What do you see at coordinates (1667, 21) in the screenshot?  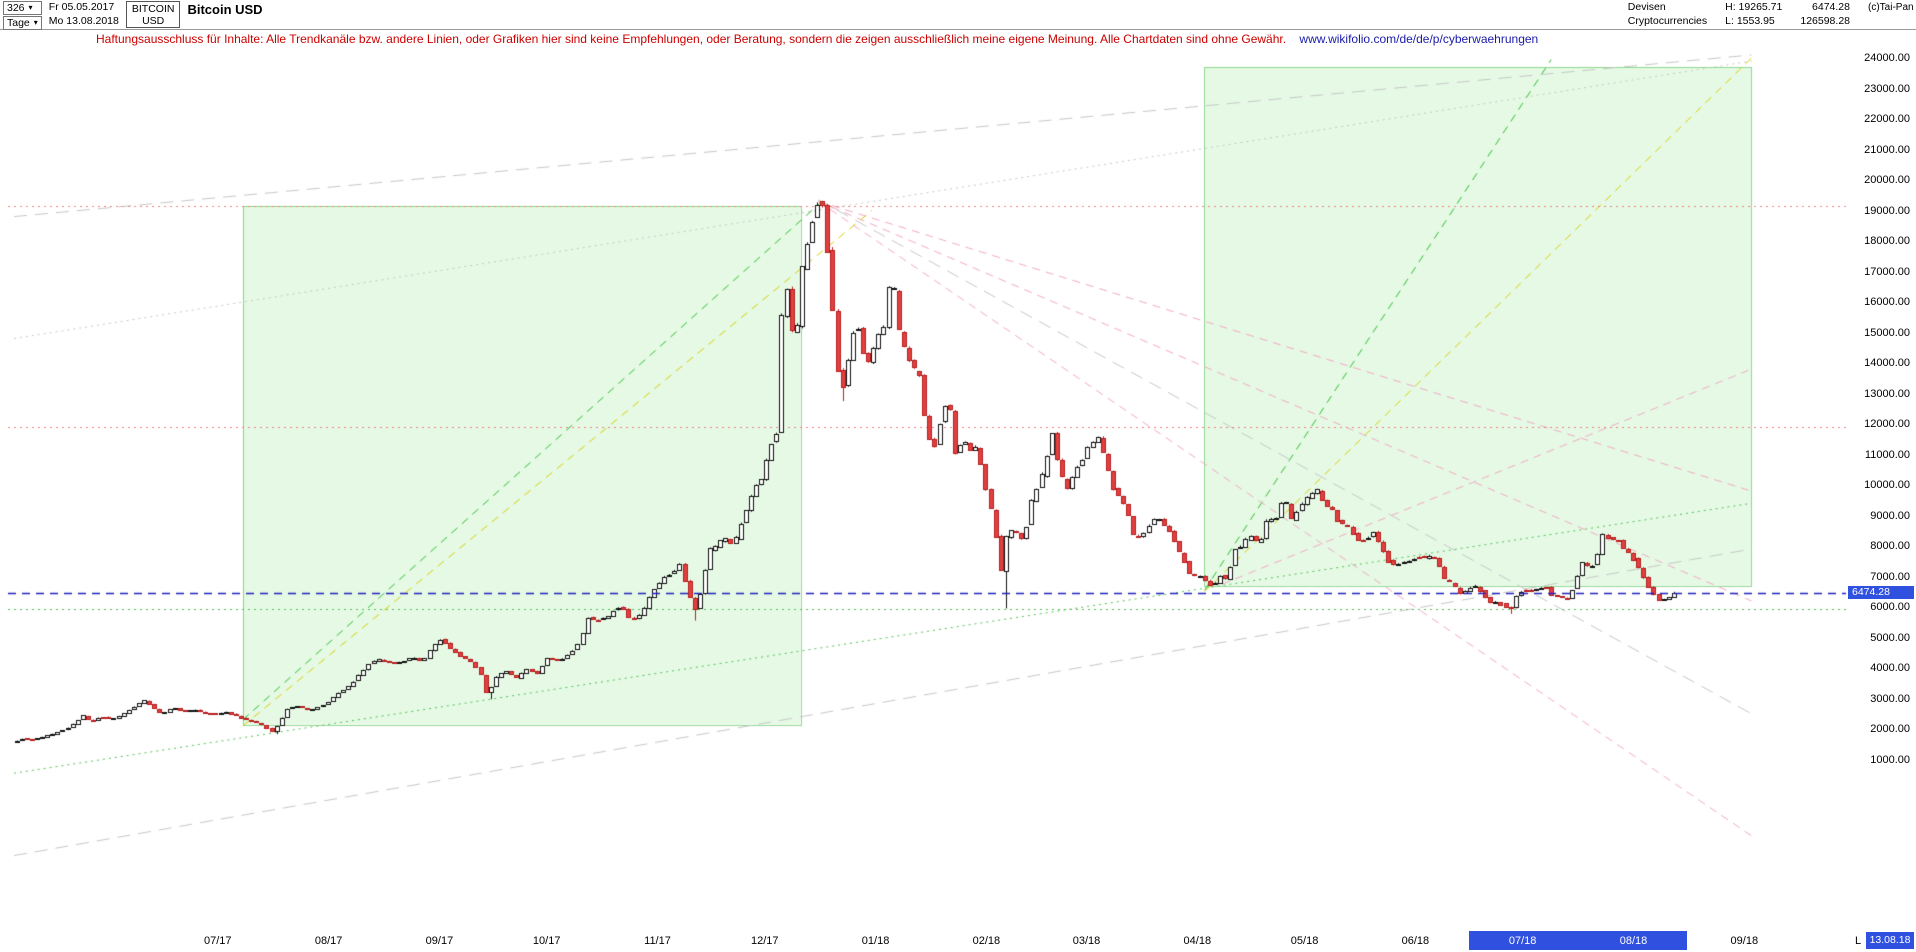 I see `subcategory-label: Cryptocurrencies` at bounding box center [1667, 21].